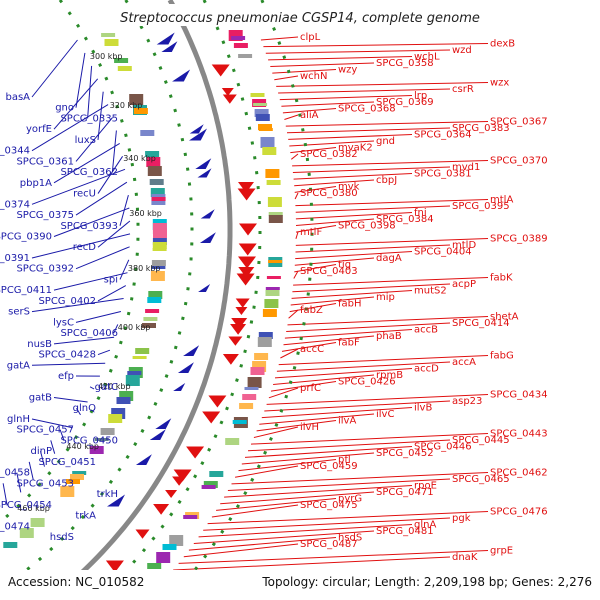 The width and height of the screenshot is (600, 600). Describe the element at coordinates (461, 518) in the screenshot. I see `gene-label-pgk: pgk` at that location.